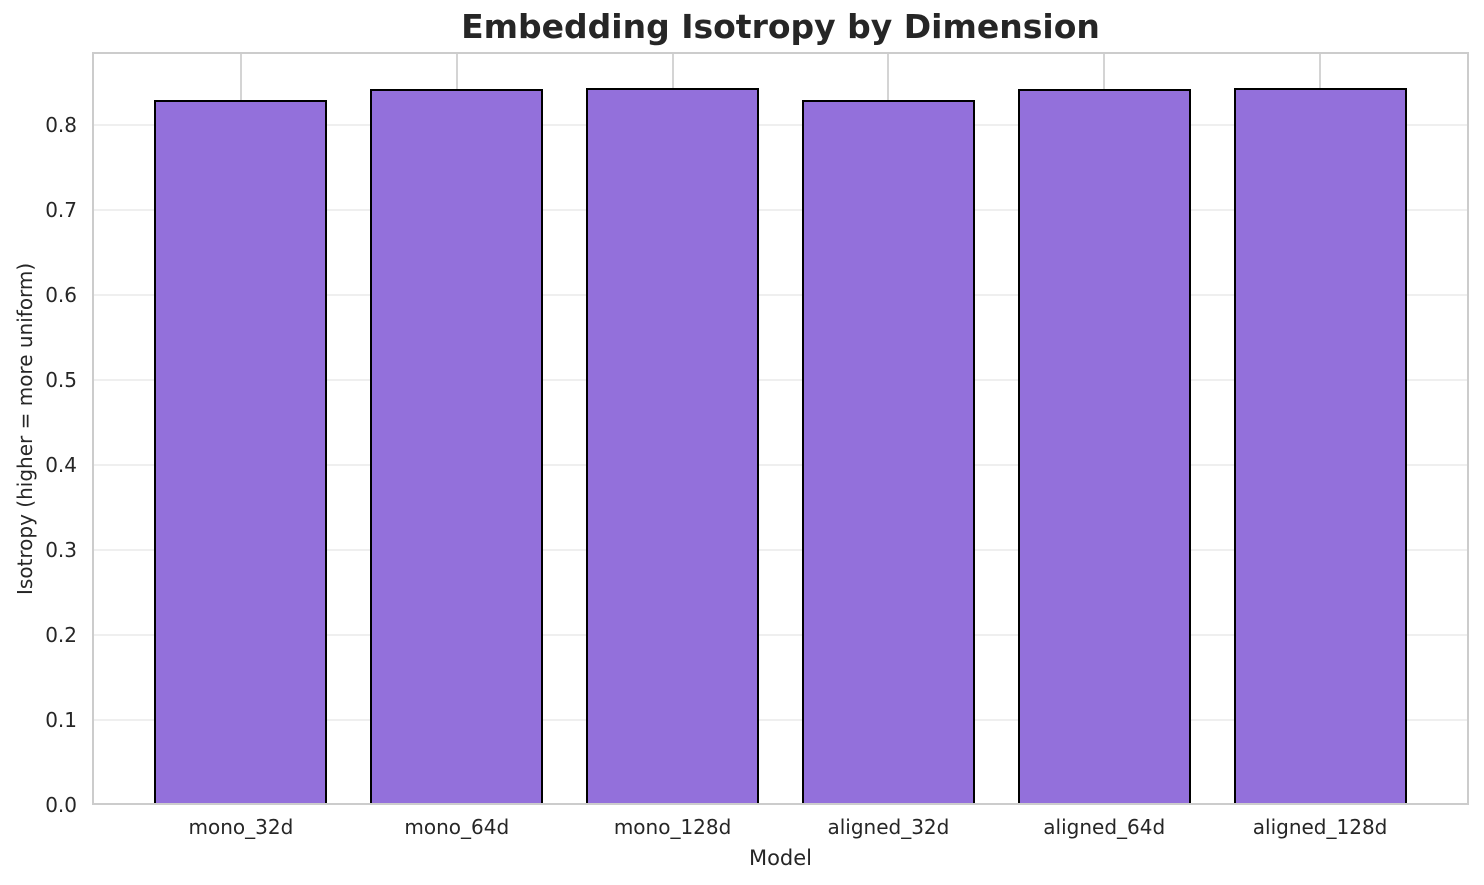  I want to click on bar-aligned_64d, so click(1104, 447).